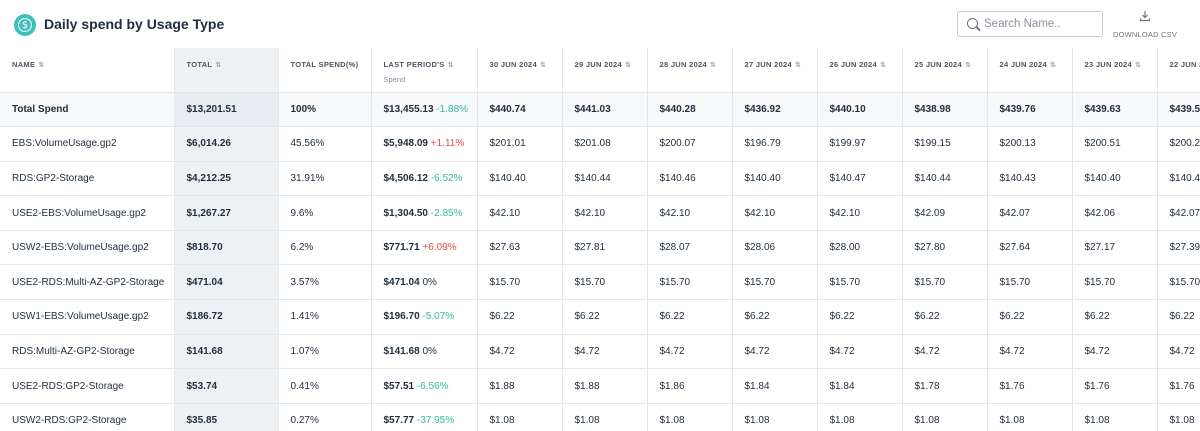  I want to click on column-header-date: 24 JUN 2024 ⇅, so click(1030, 70).